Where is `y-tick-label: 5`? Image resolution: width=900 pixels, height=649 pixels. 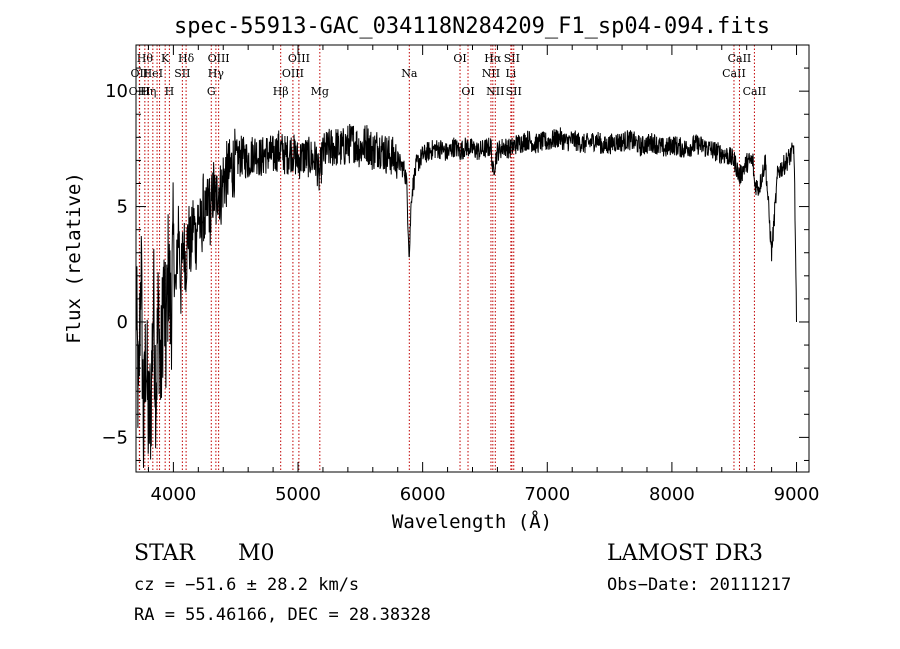
y-tick-label: 5 is located at coordinates (122, 207).